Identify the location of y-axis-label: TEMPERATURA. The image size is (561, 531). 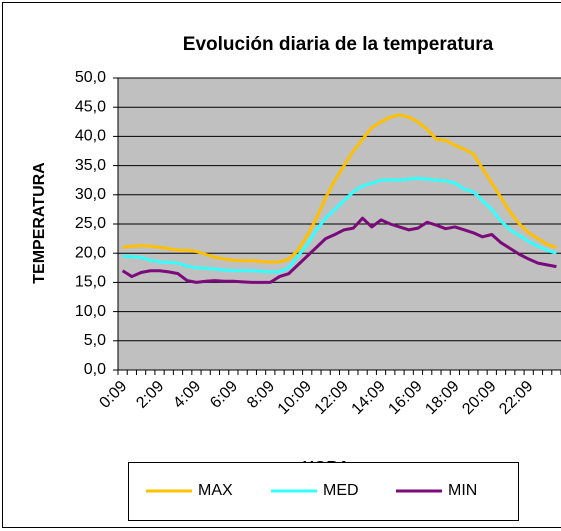
(39, 223).